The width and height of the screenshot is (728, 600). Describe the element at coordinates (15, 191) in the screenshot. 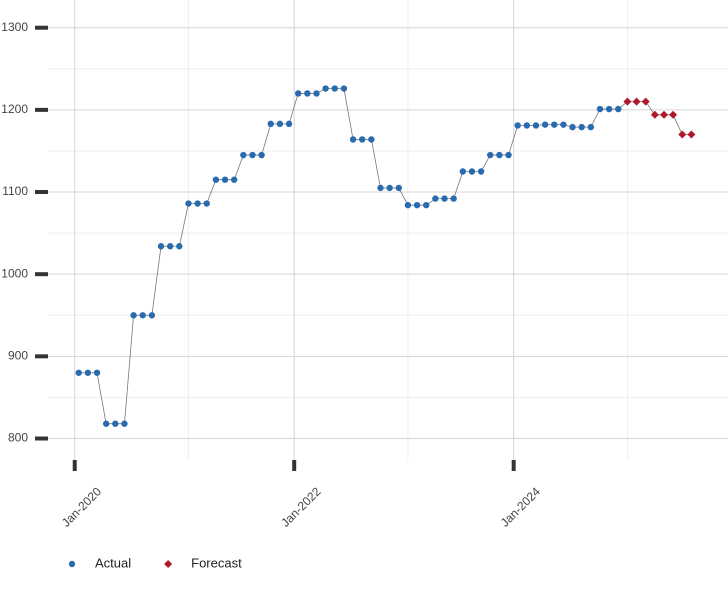

I see `y-tick-label: 1100` at that location.